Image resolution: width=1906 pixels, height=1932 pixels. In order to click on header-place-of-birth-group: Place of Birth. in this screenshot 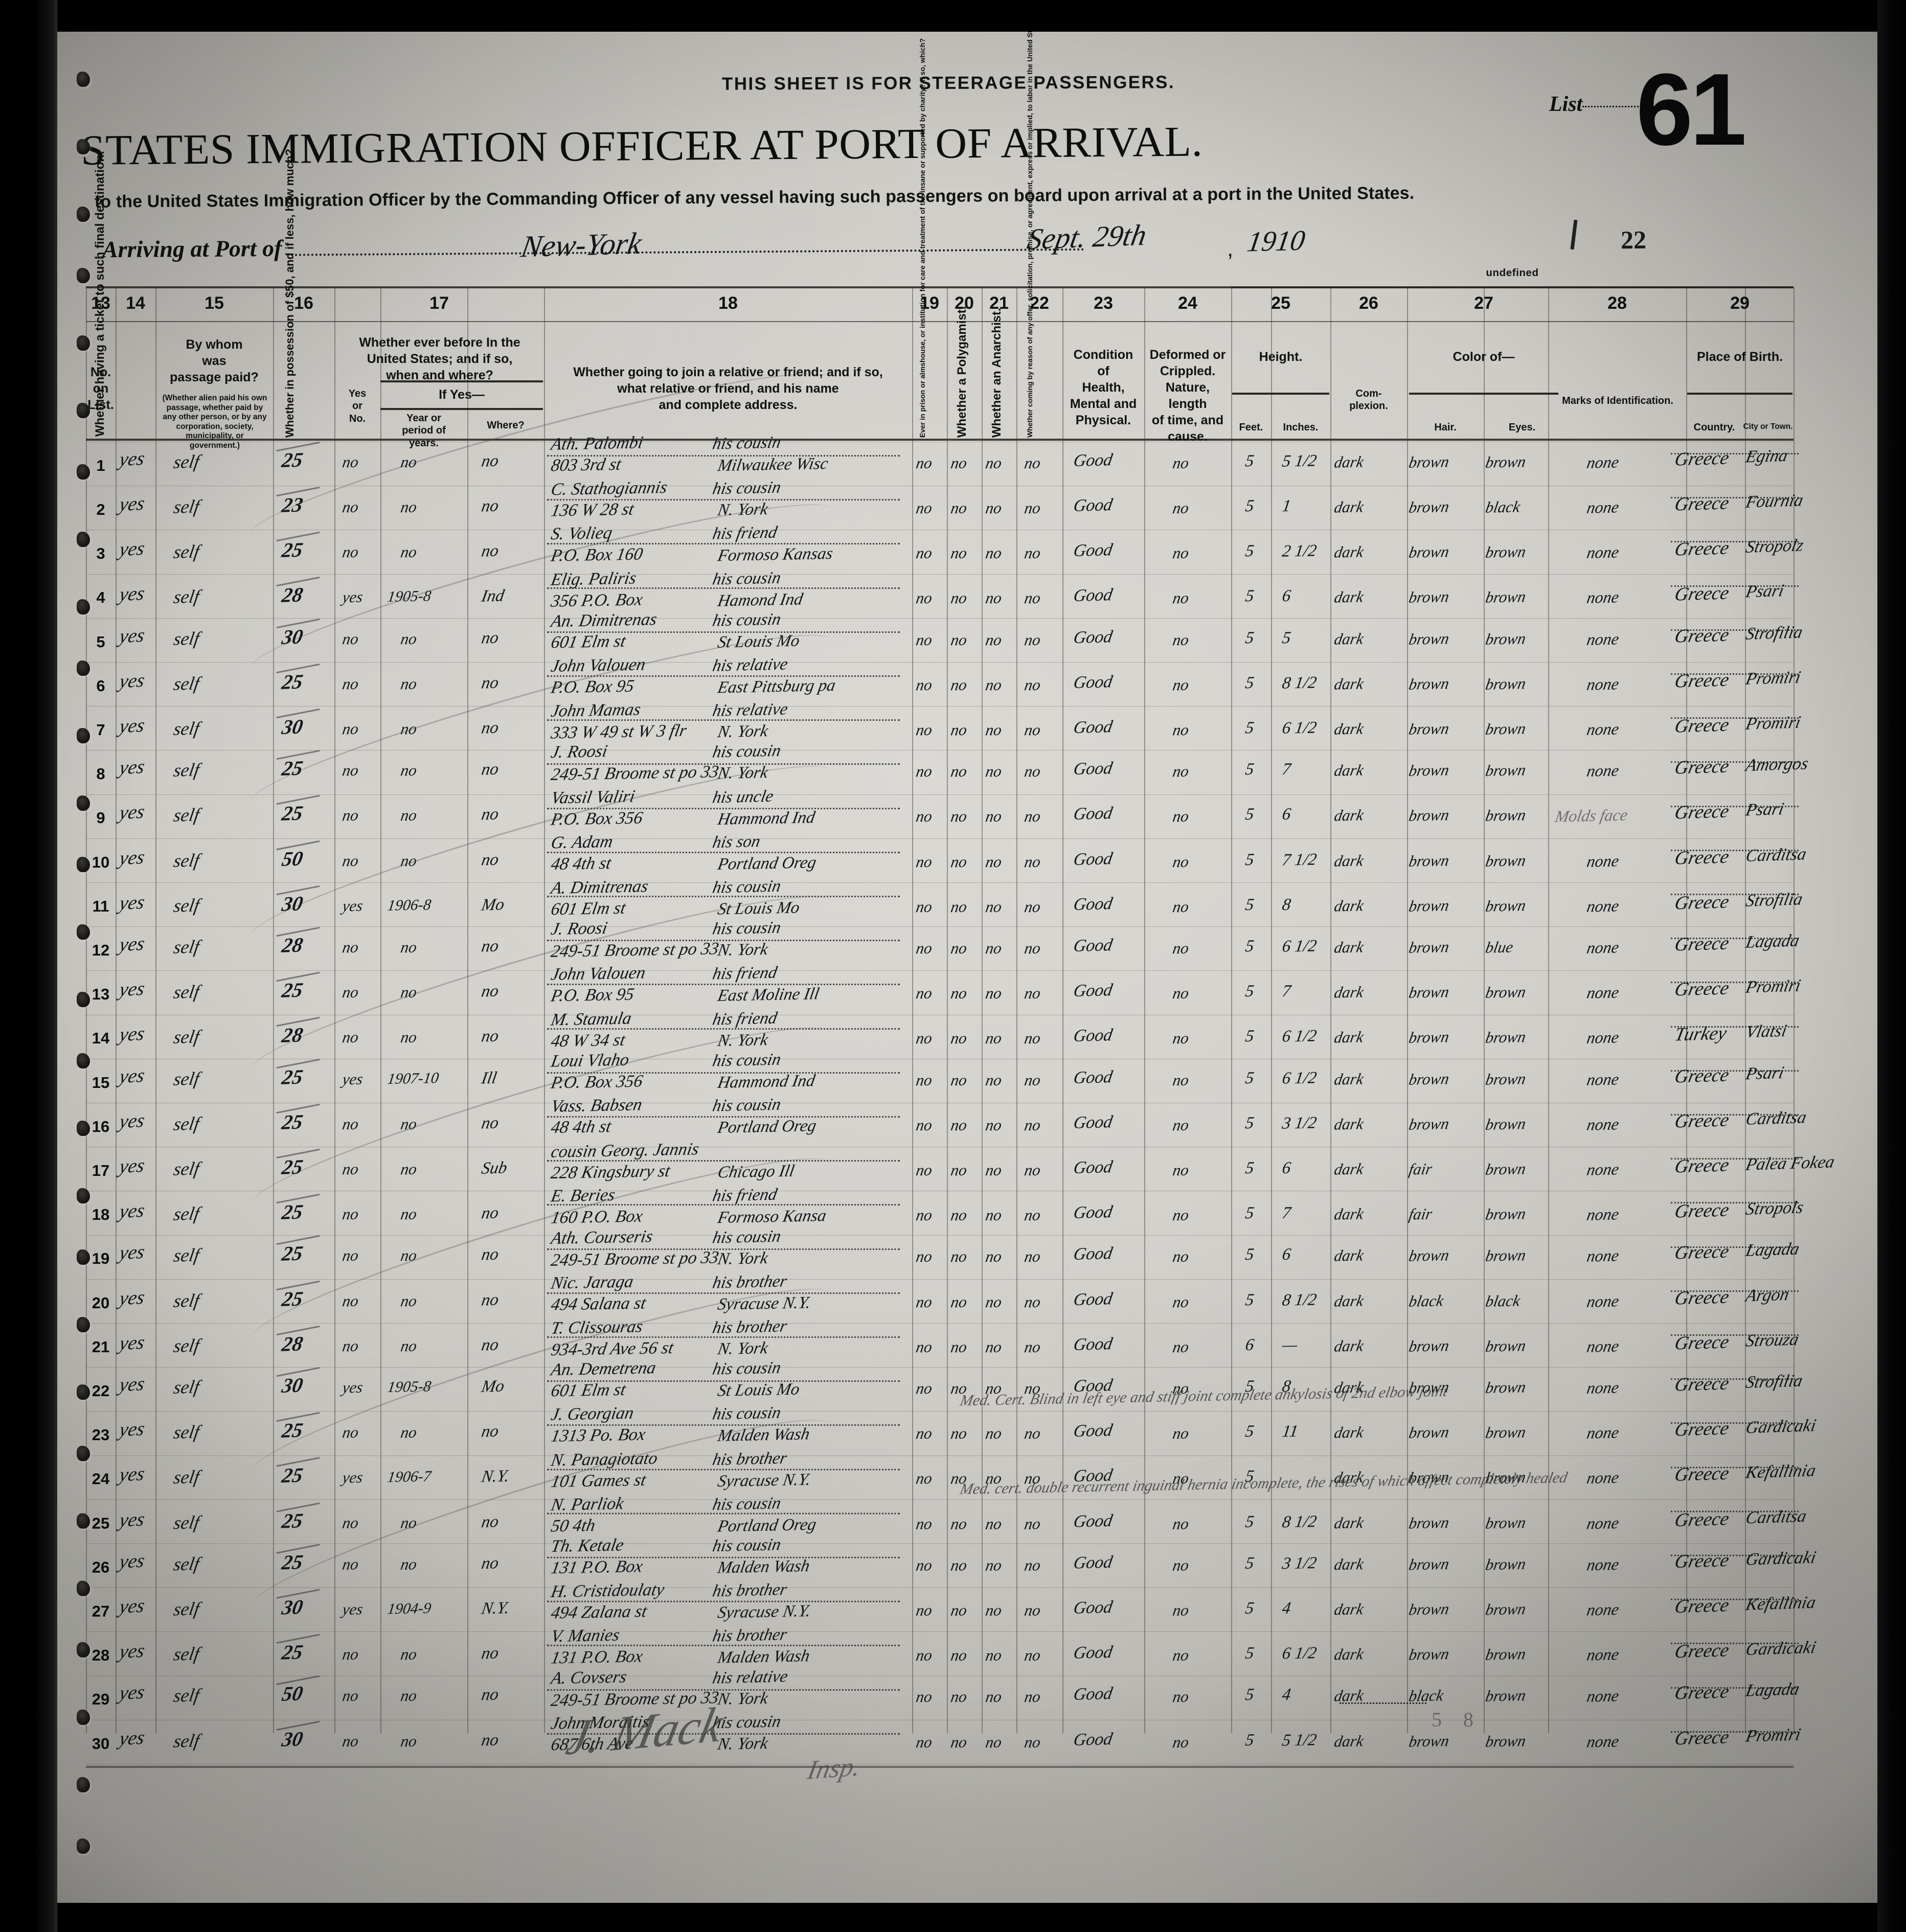, I will do `click(1740, 357)`.